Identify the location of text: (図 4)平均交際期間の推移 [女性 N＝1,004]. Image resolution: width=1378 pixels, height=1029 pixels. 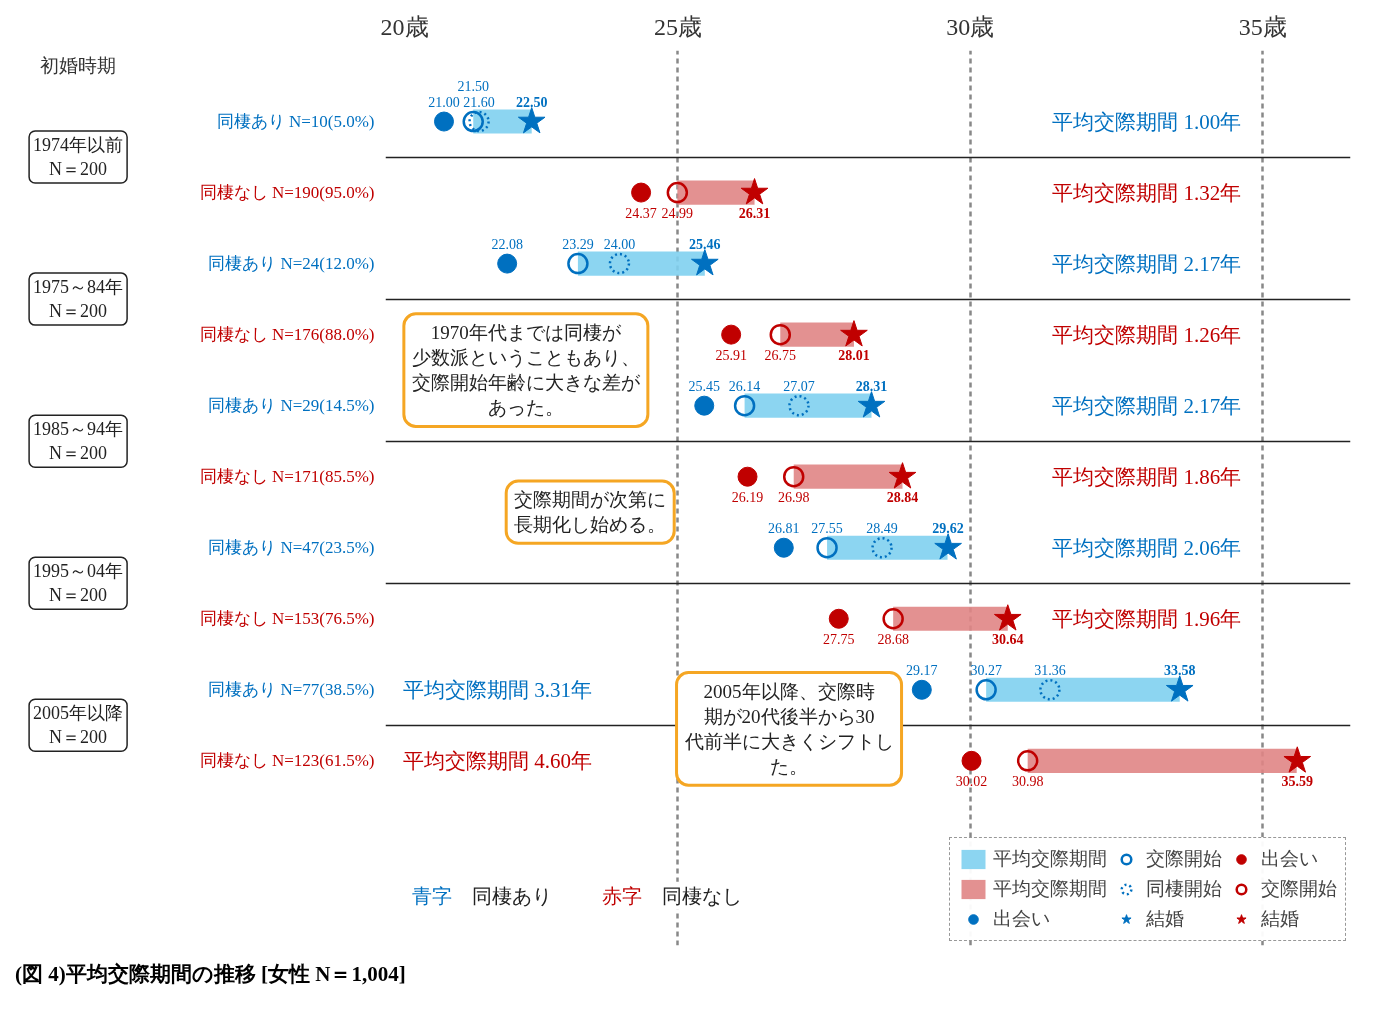
(210, 974).